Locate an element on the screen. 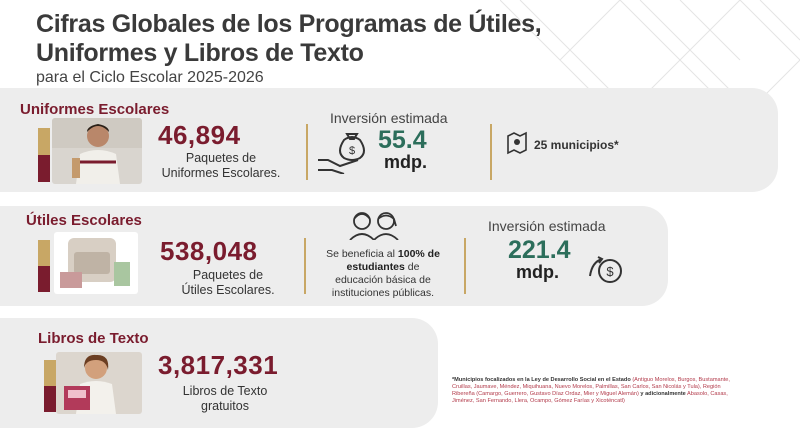 This screenshot has width=800, height=439. money-cycle-icon: $ is located at coordinates (605, 269).